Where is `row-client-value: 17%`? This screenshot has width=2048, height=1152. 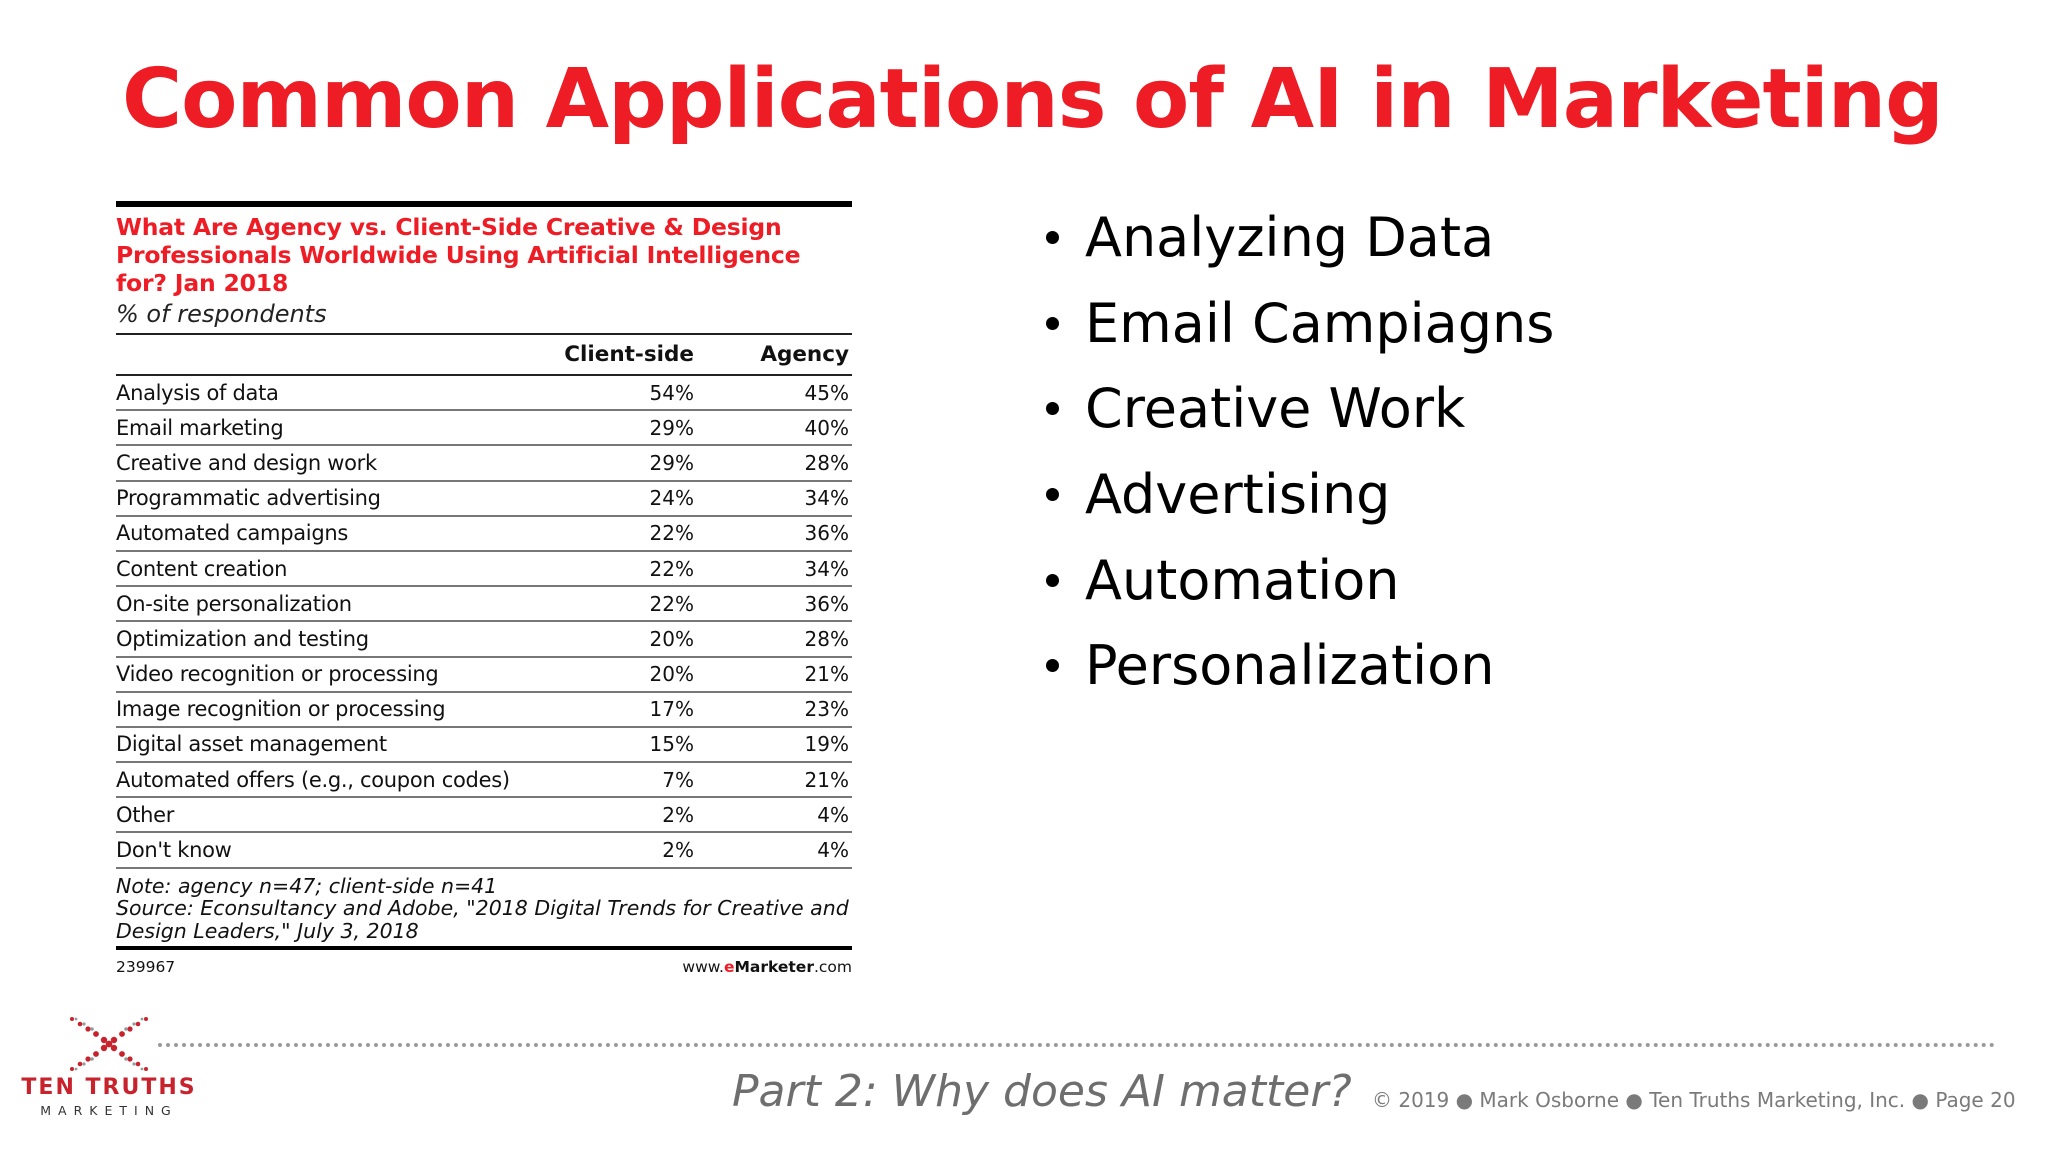
row-client-value: 17% is located at coordinates (671, 709).